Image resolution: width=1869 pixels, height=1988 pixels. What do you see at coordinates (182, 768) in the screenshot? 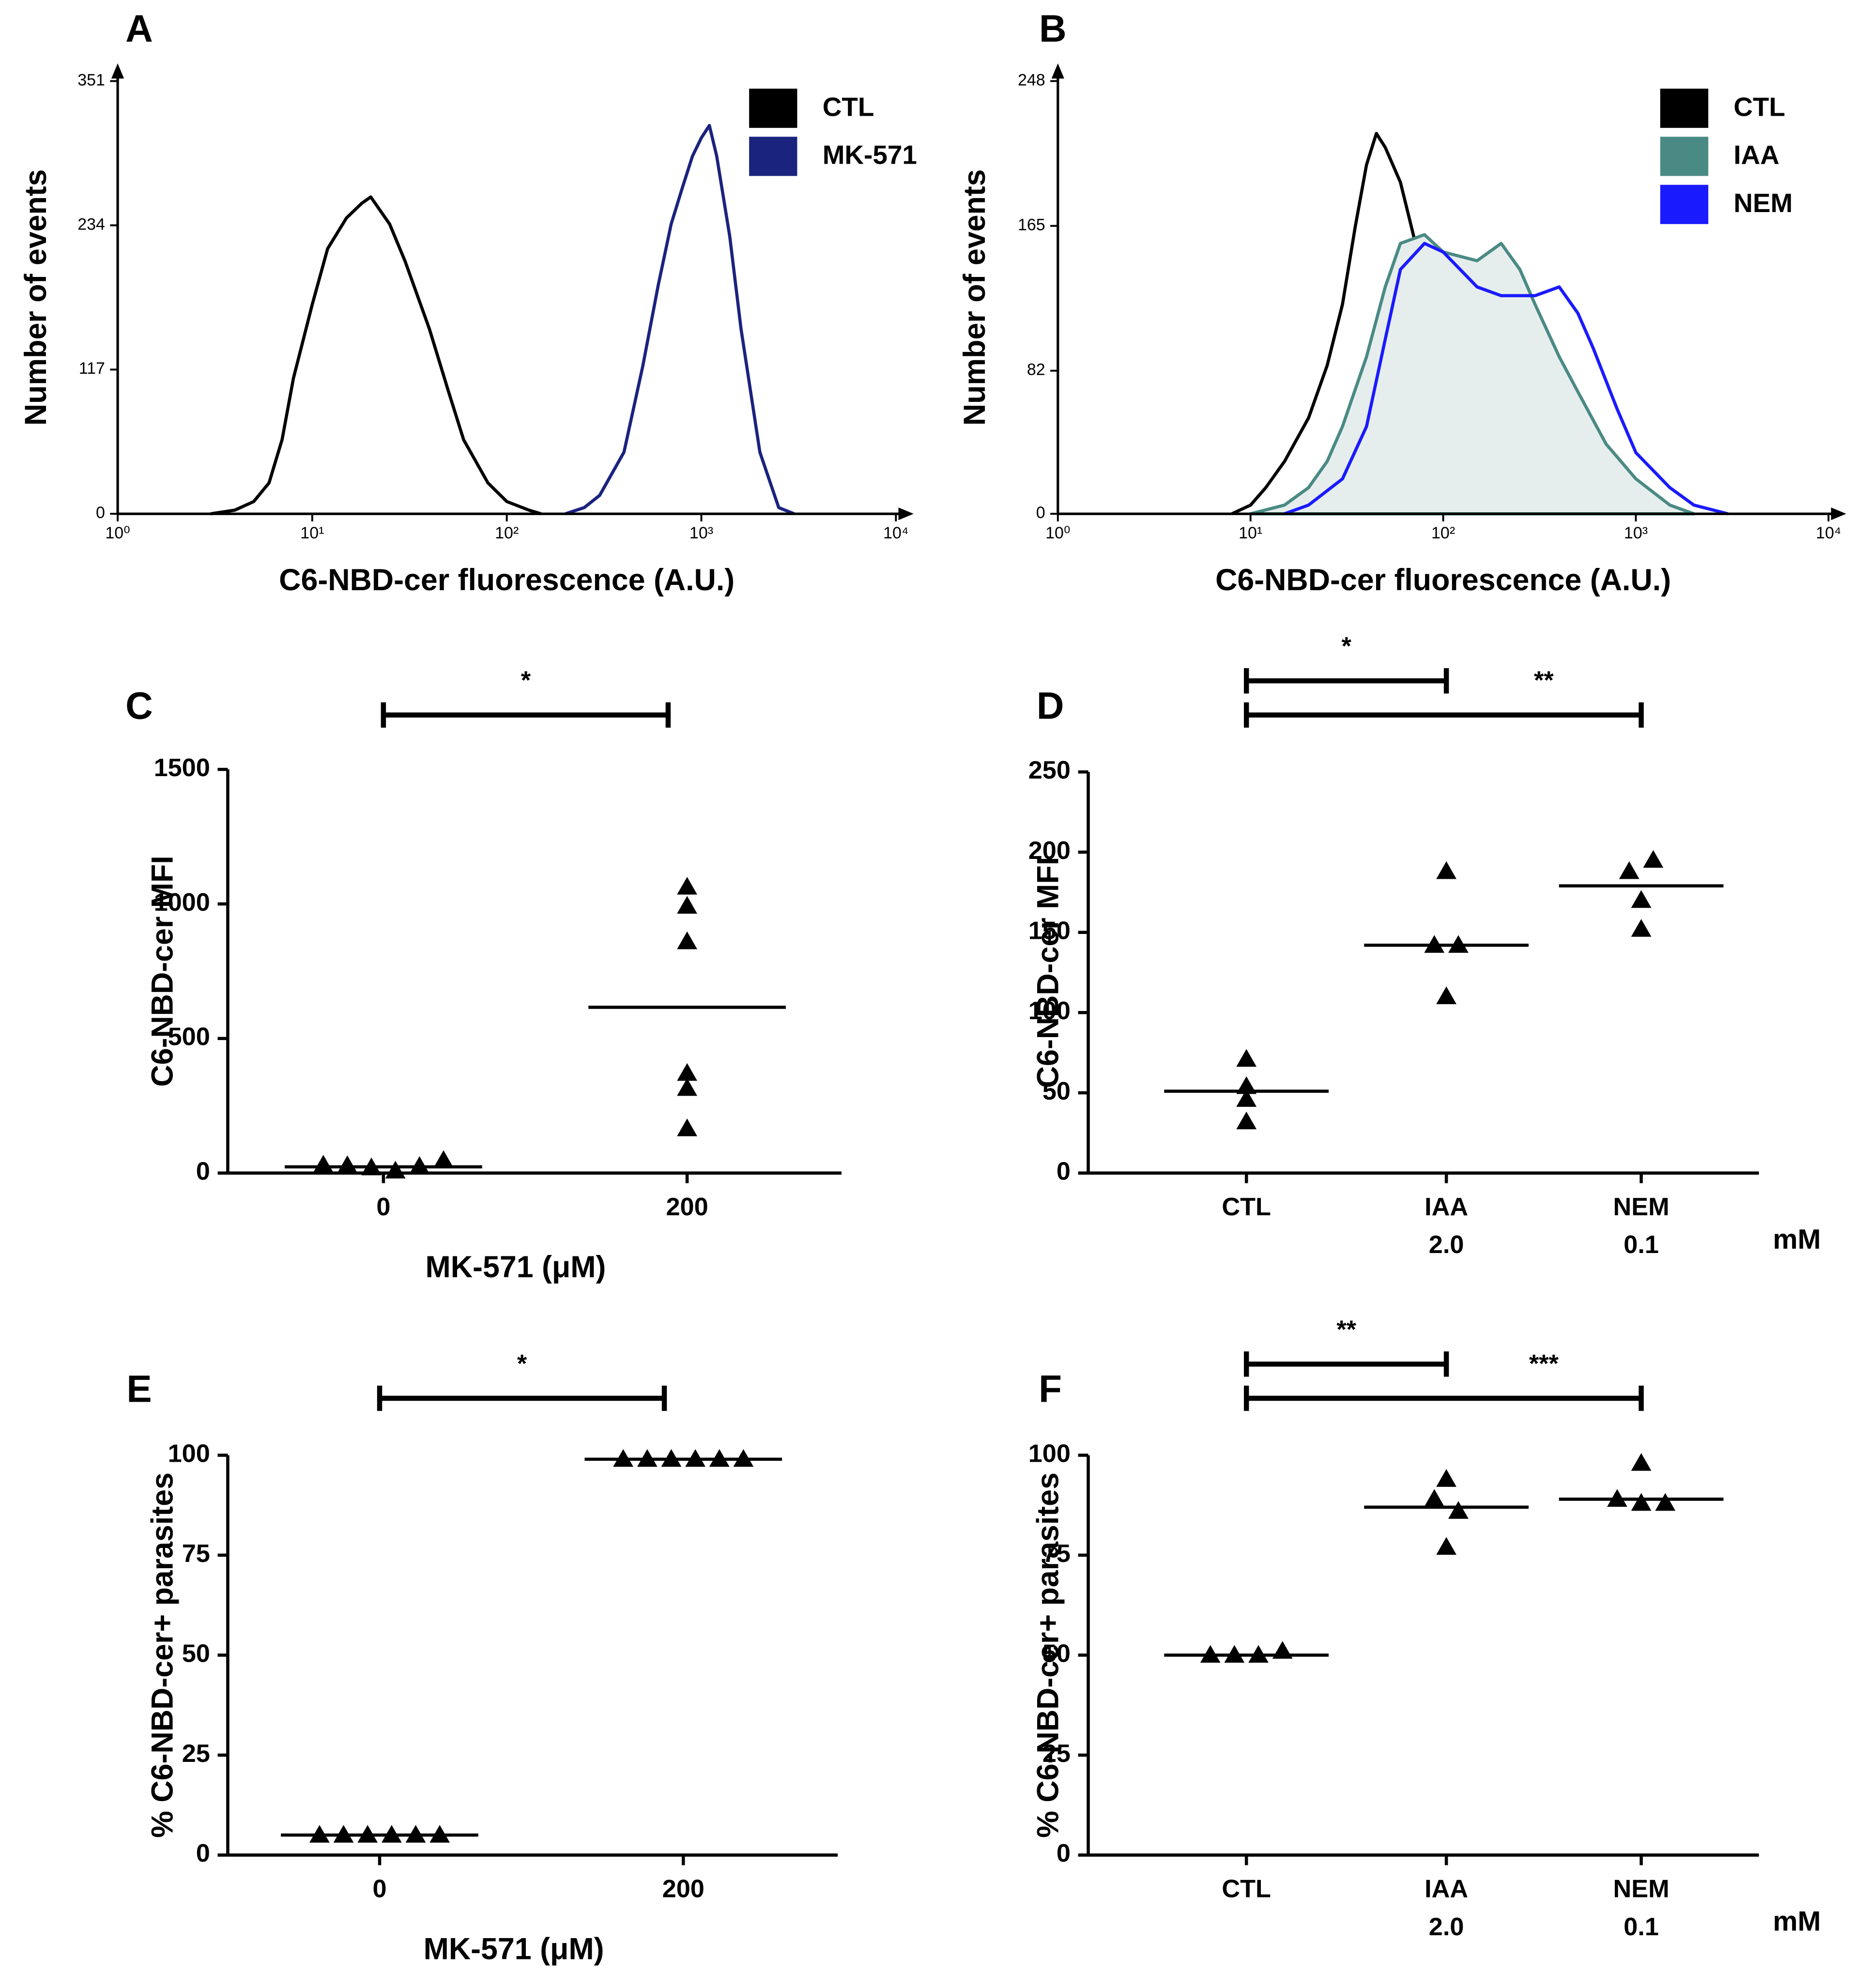
I see `y-tick-label: 1500` at bounding box center [182, 768].